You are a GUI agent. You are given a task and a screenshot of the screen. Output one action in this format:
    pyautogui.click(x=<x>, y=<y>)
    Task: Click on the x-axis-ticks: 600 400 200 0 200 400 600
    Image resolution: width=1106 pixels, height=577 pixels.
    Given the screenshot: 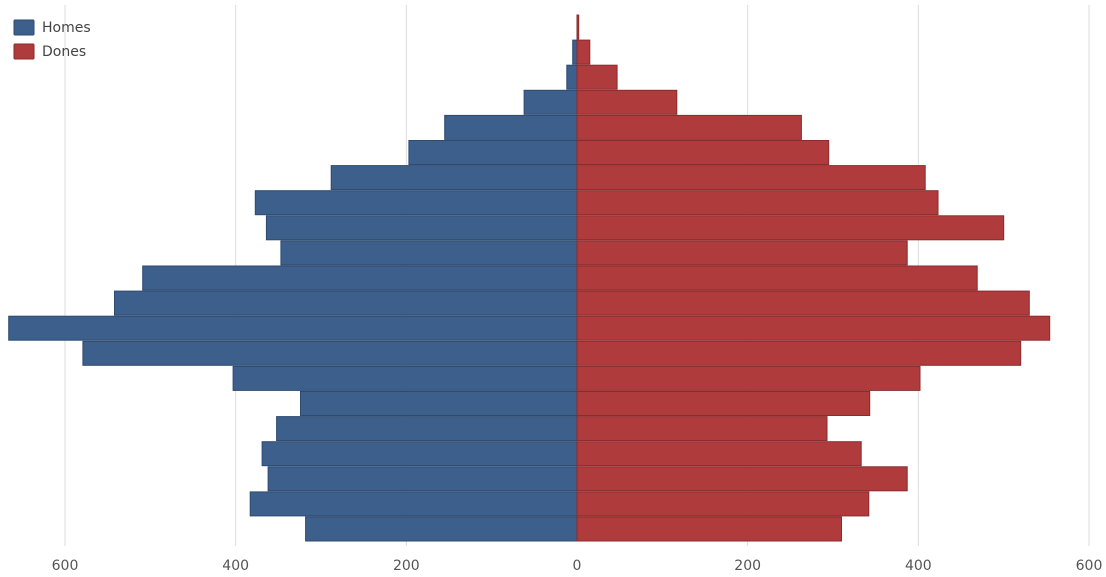 What is the action you would take?
    pyautogui.click(x=577, y=566)
    